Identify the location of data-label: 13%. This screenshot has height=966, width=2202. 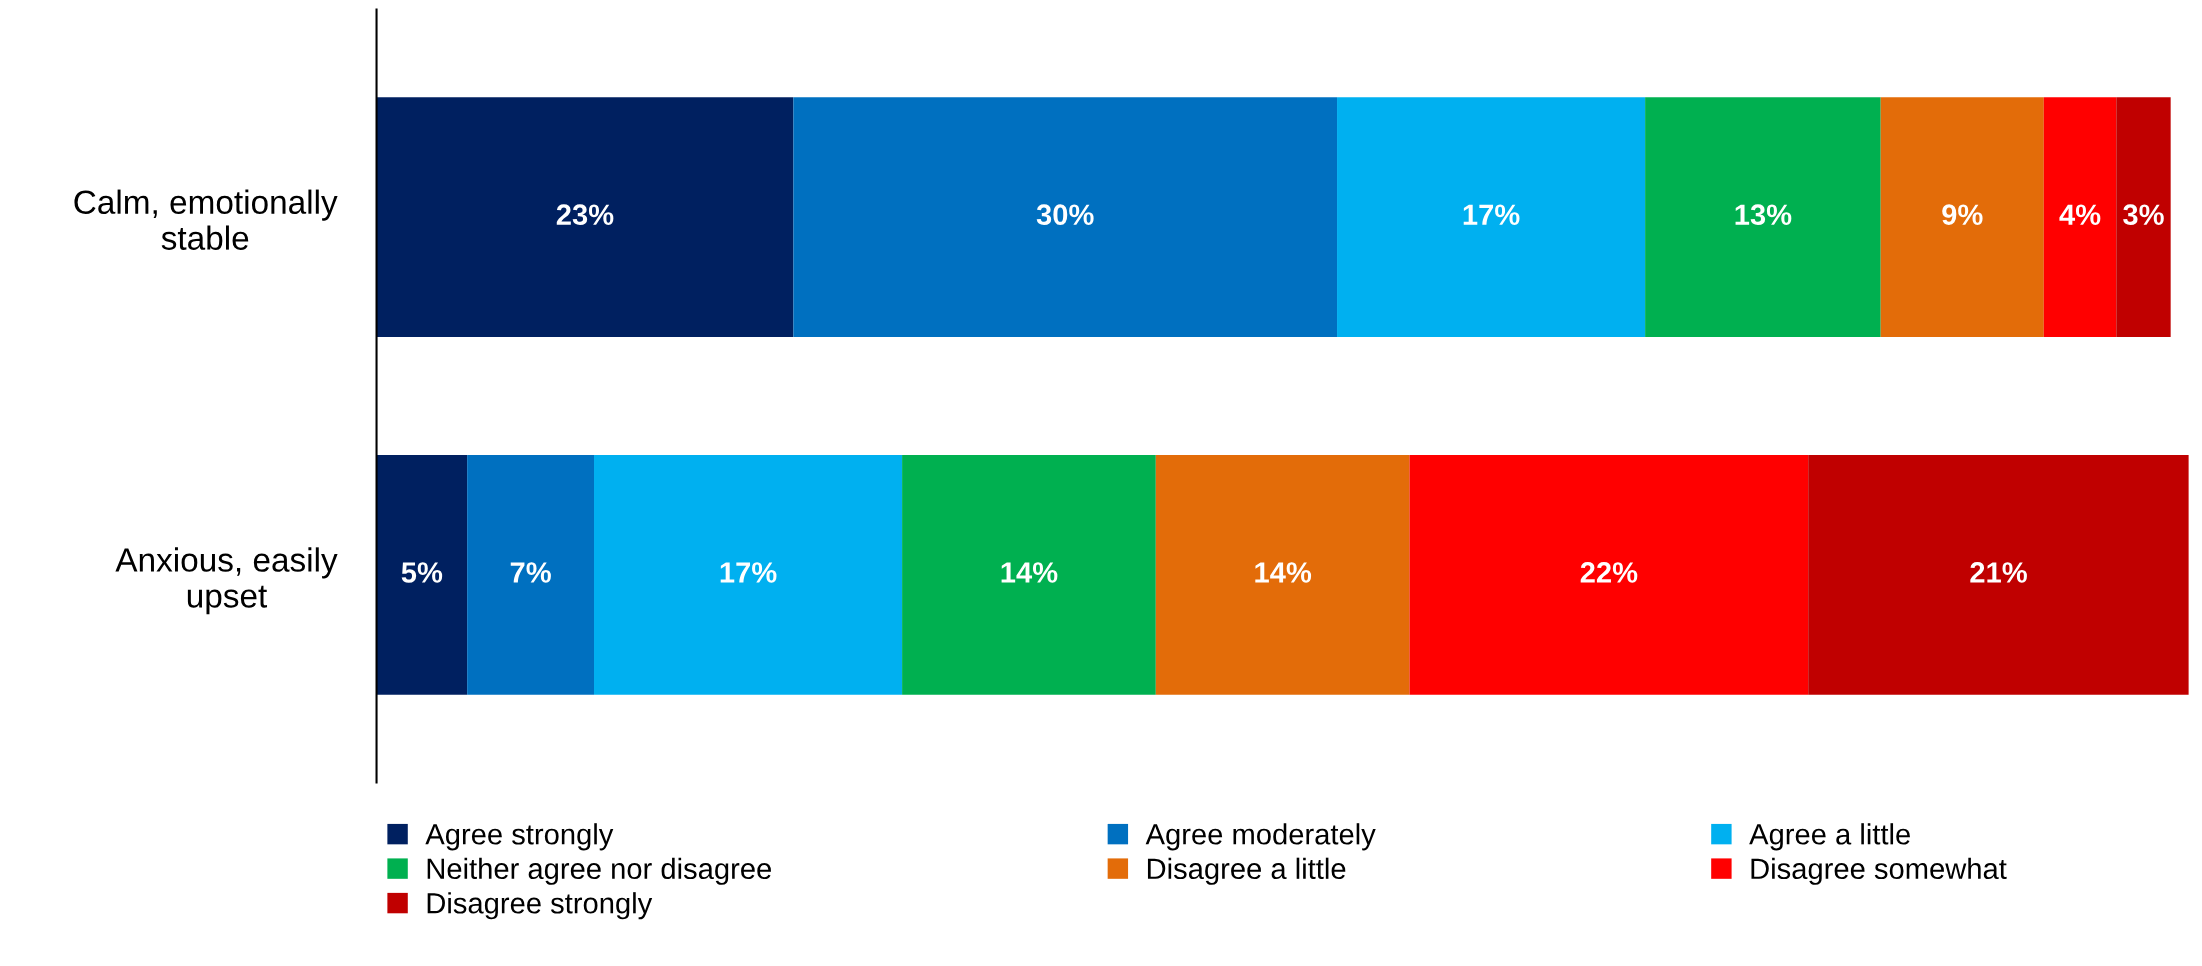
(1763, 215).